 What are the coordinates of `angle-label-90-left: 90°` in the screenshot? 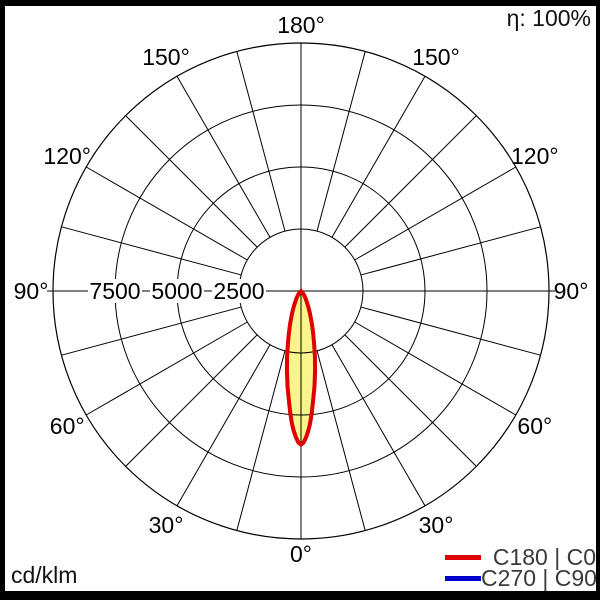 It's located at (31, 291).